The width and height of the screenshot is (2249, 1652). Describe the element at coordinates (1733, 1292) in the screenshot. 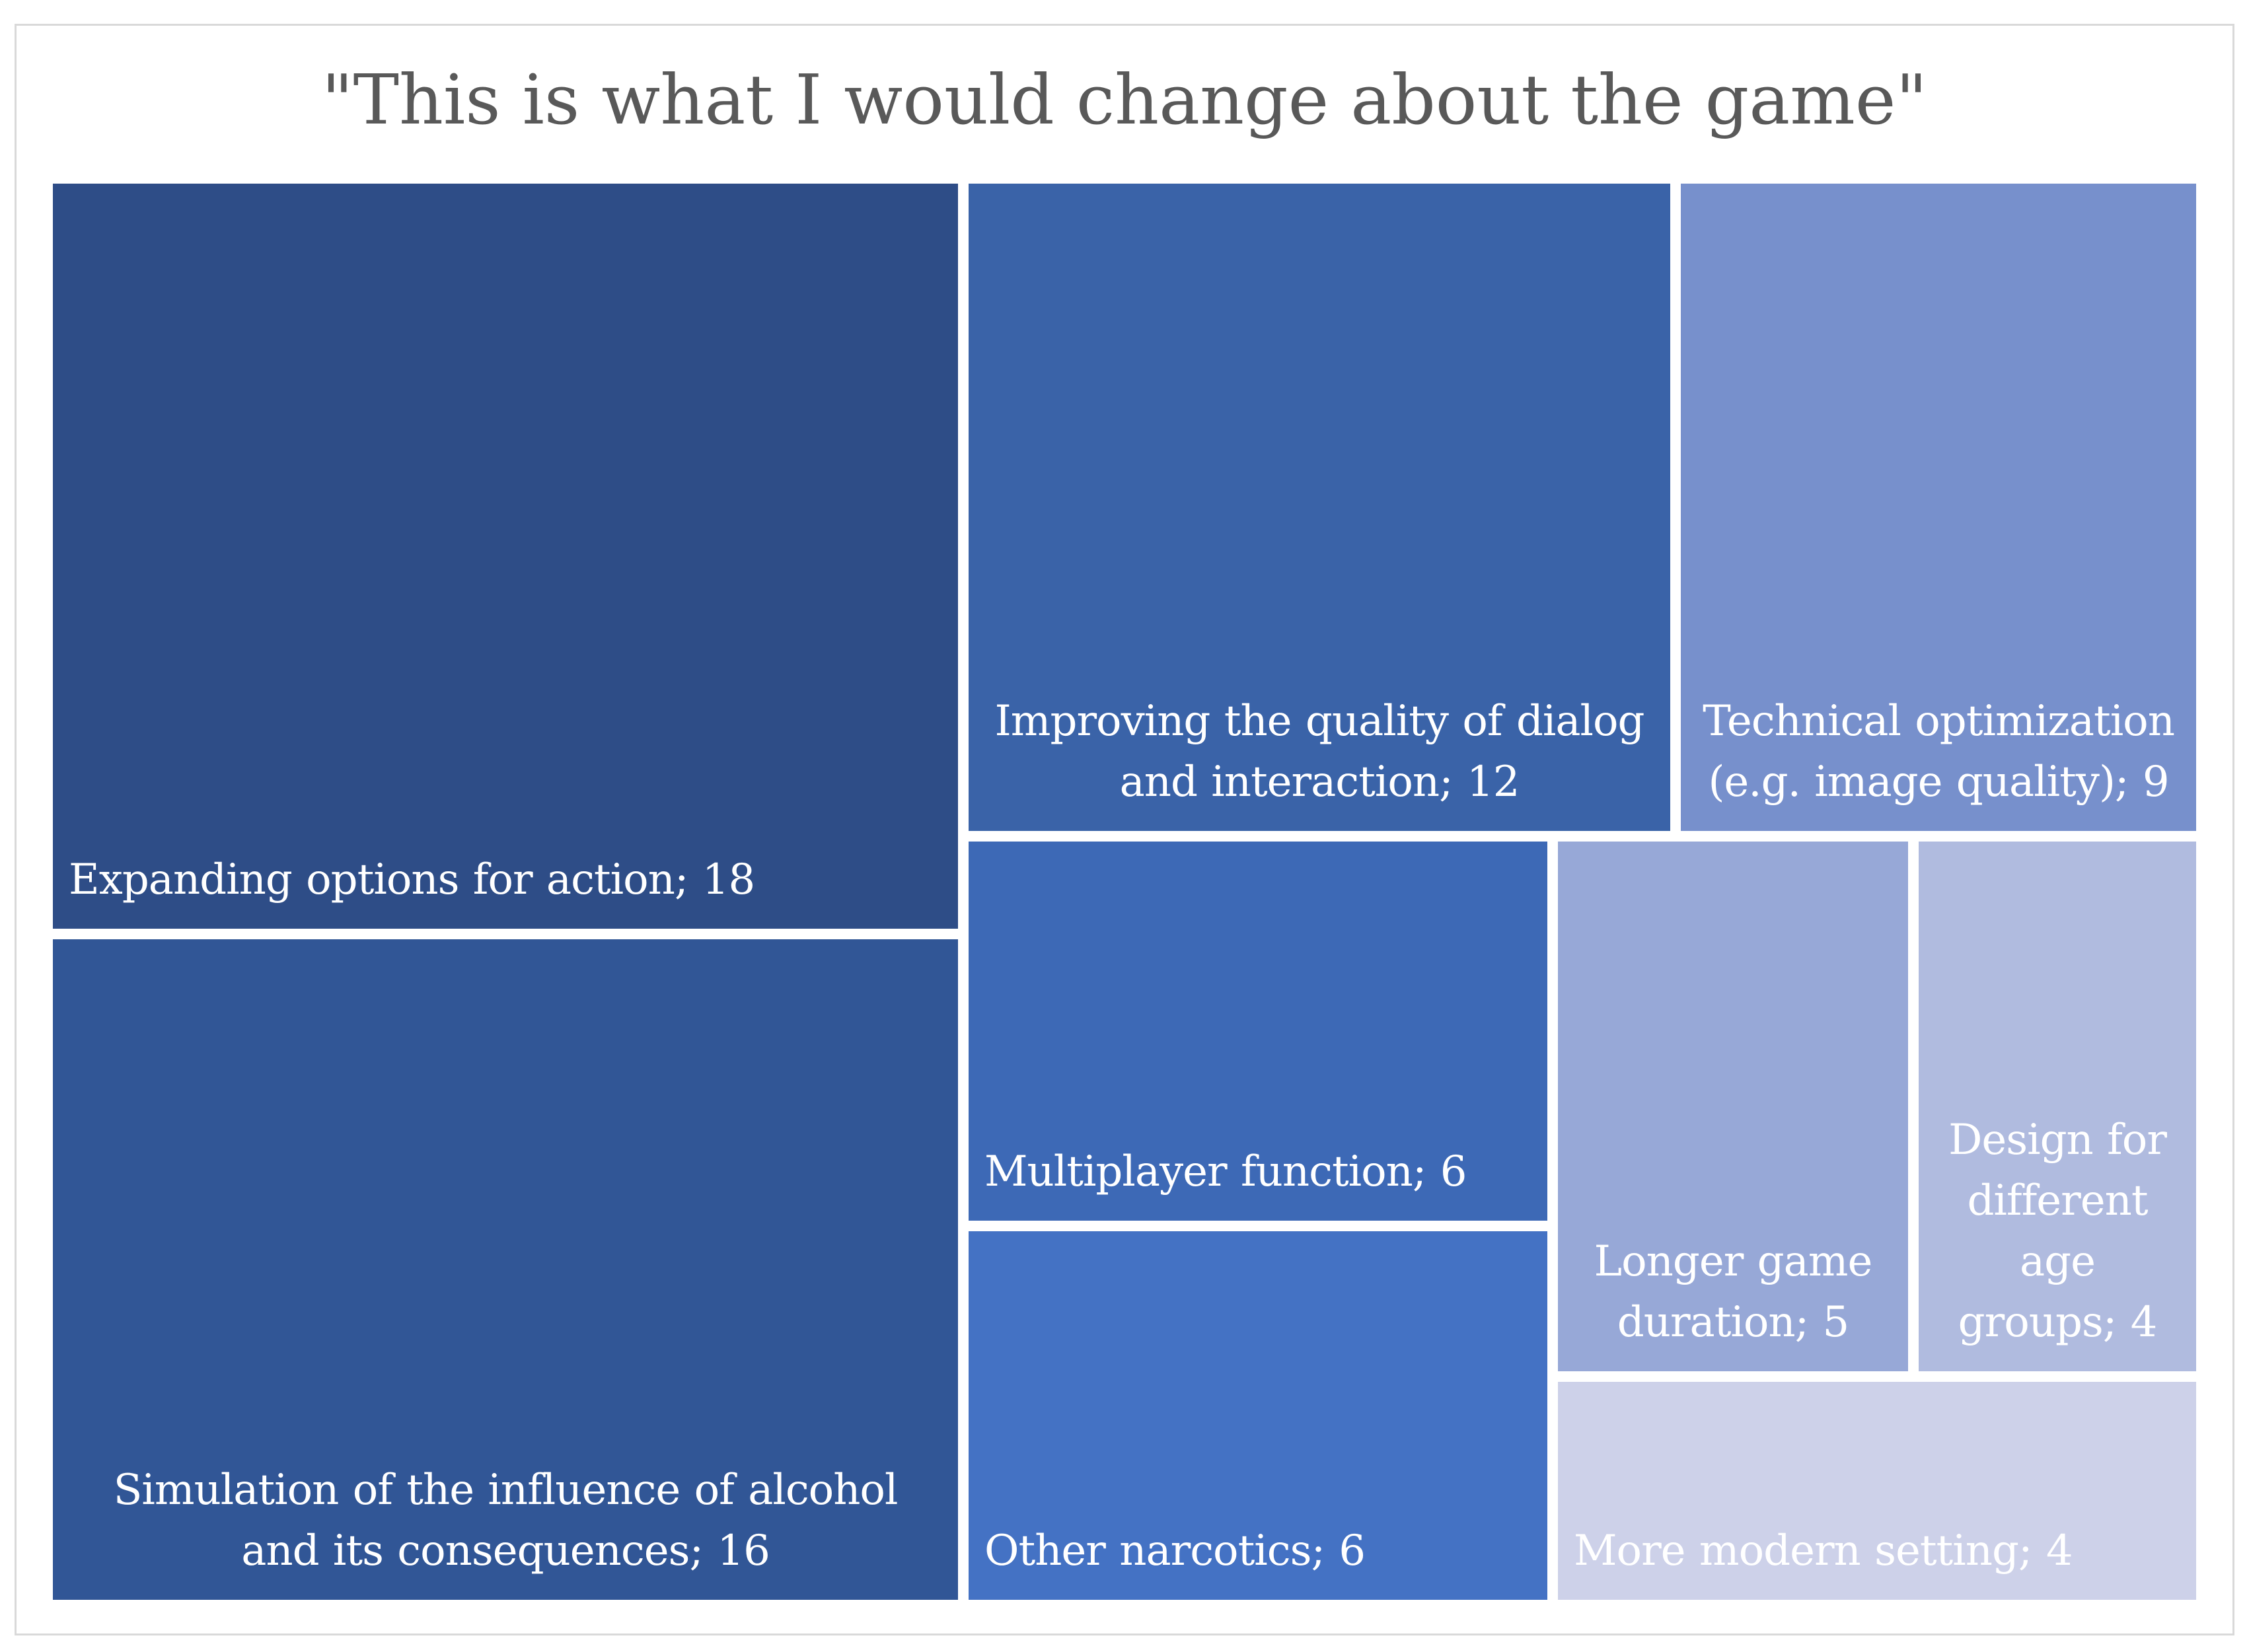

I see `treemap-label-duration: Longer game duration; 5` at that location.